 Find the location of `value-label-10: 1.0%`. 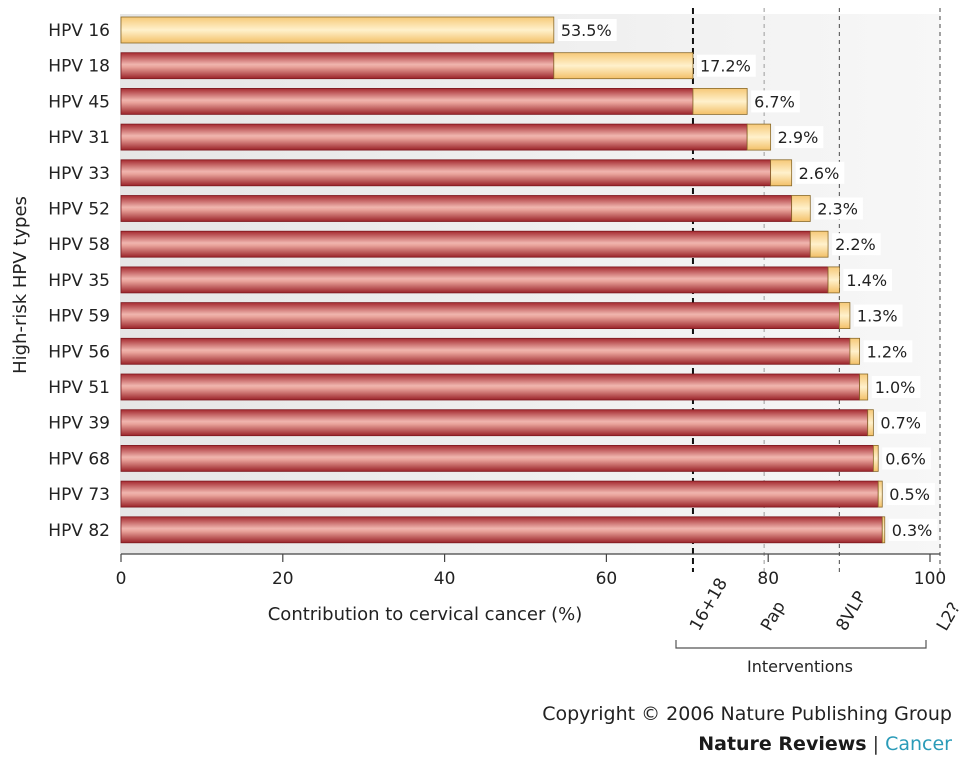

value-label-10: 1.0% is located at coordinates (895, 387).